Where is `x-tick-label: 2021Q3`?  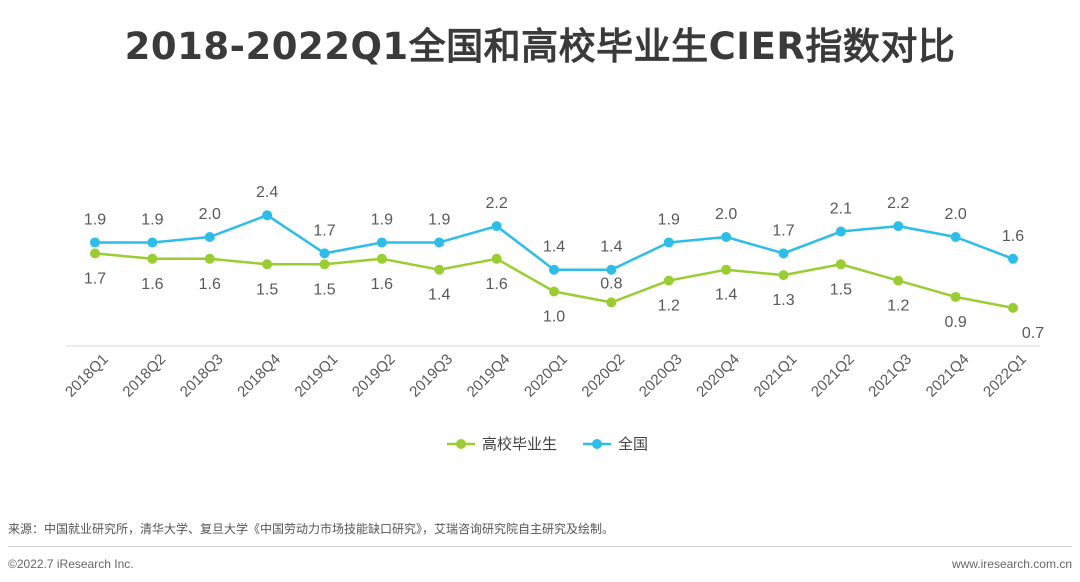 x-tick-label: 2021Q3 is located at coordinates (890, 376).